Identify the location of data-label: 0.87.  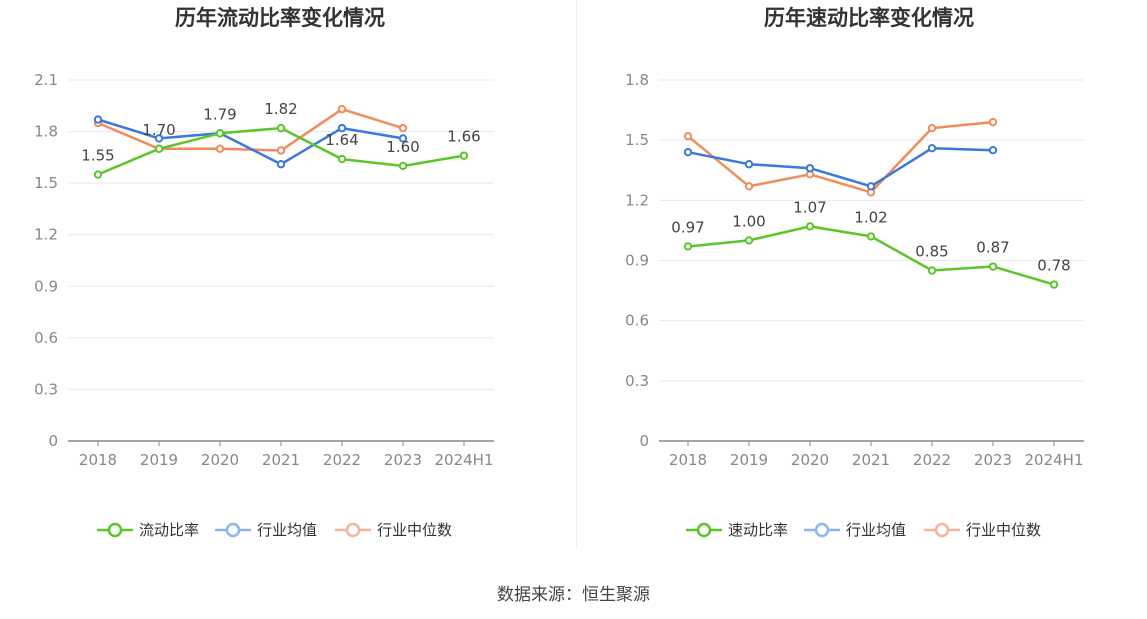
(992, 248).